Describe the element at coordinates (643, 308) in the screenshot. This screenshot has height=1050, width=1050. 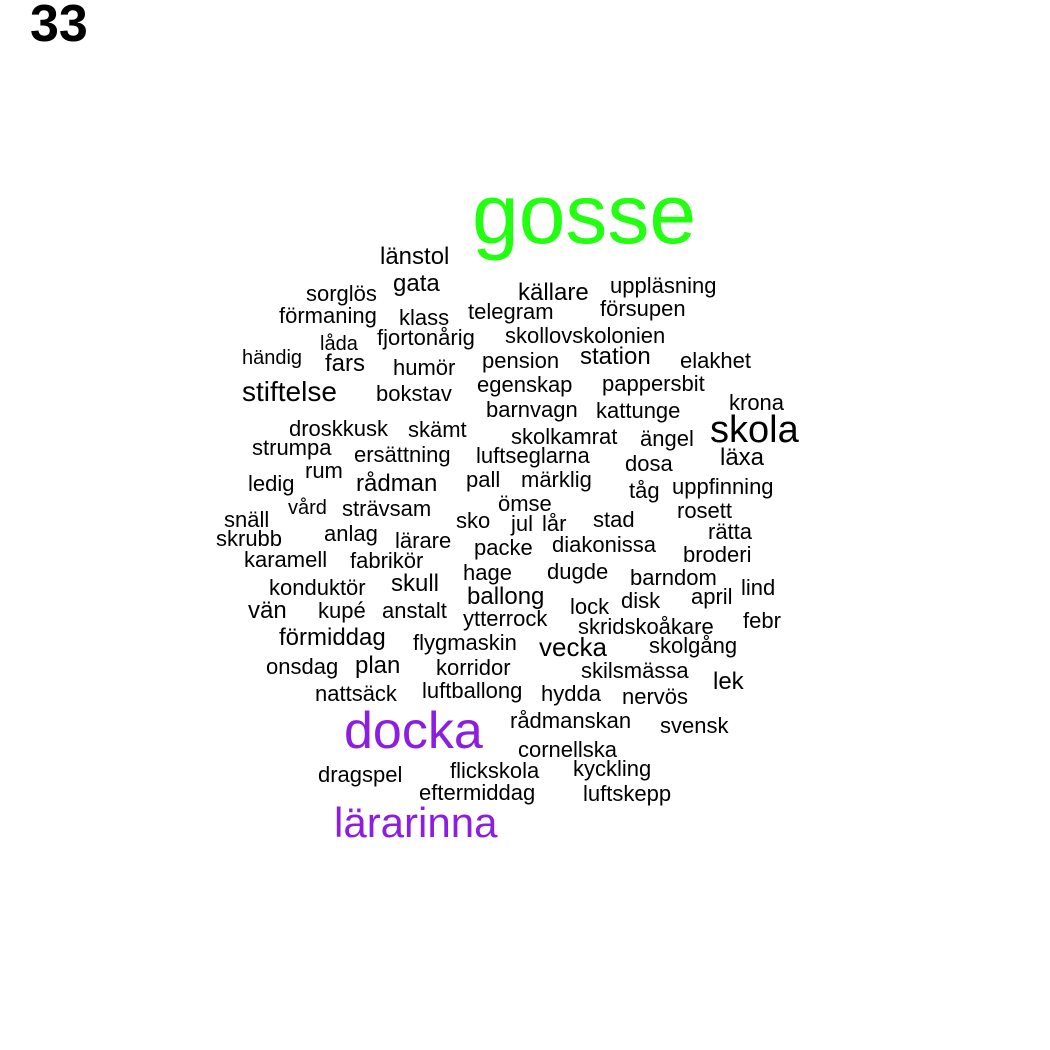
I see `cloud-word: försupen` at that location.